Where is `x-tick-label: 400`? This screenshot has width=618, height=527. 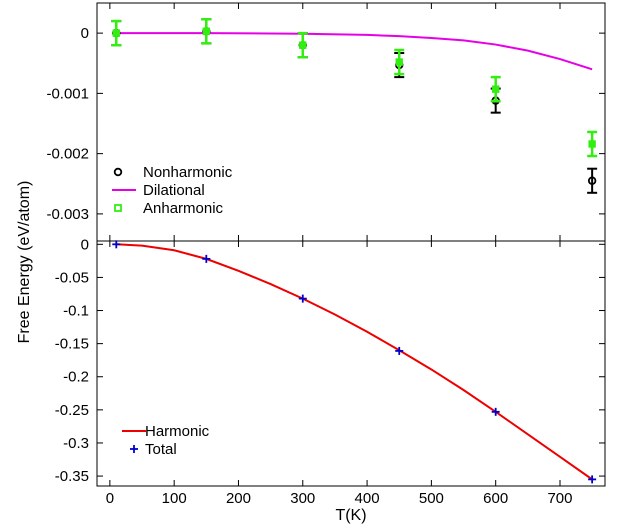
x-tick-label: 400 is located at coordinates (367, 498).